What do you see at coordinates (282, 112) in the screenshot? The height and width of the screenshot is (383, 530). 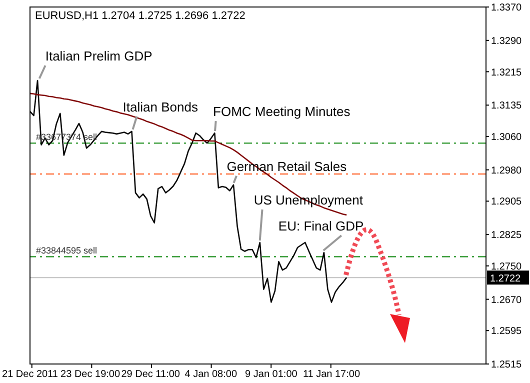 I see `annotation: FOMC Meeting Minutes` at bounding box center [282, 112].